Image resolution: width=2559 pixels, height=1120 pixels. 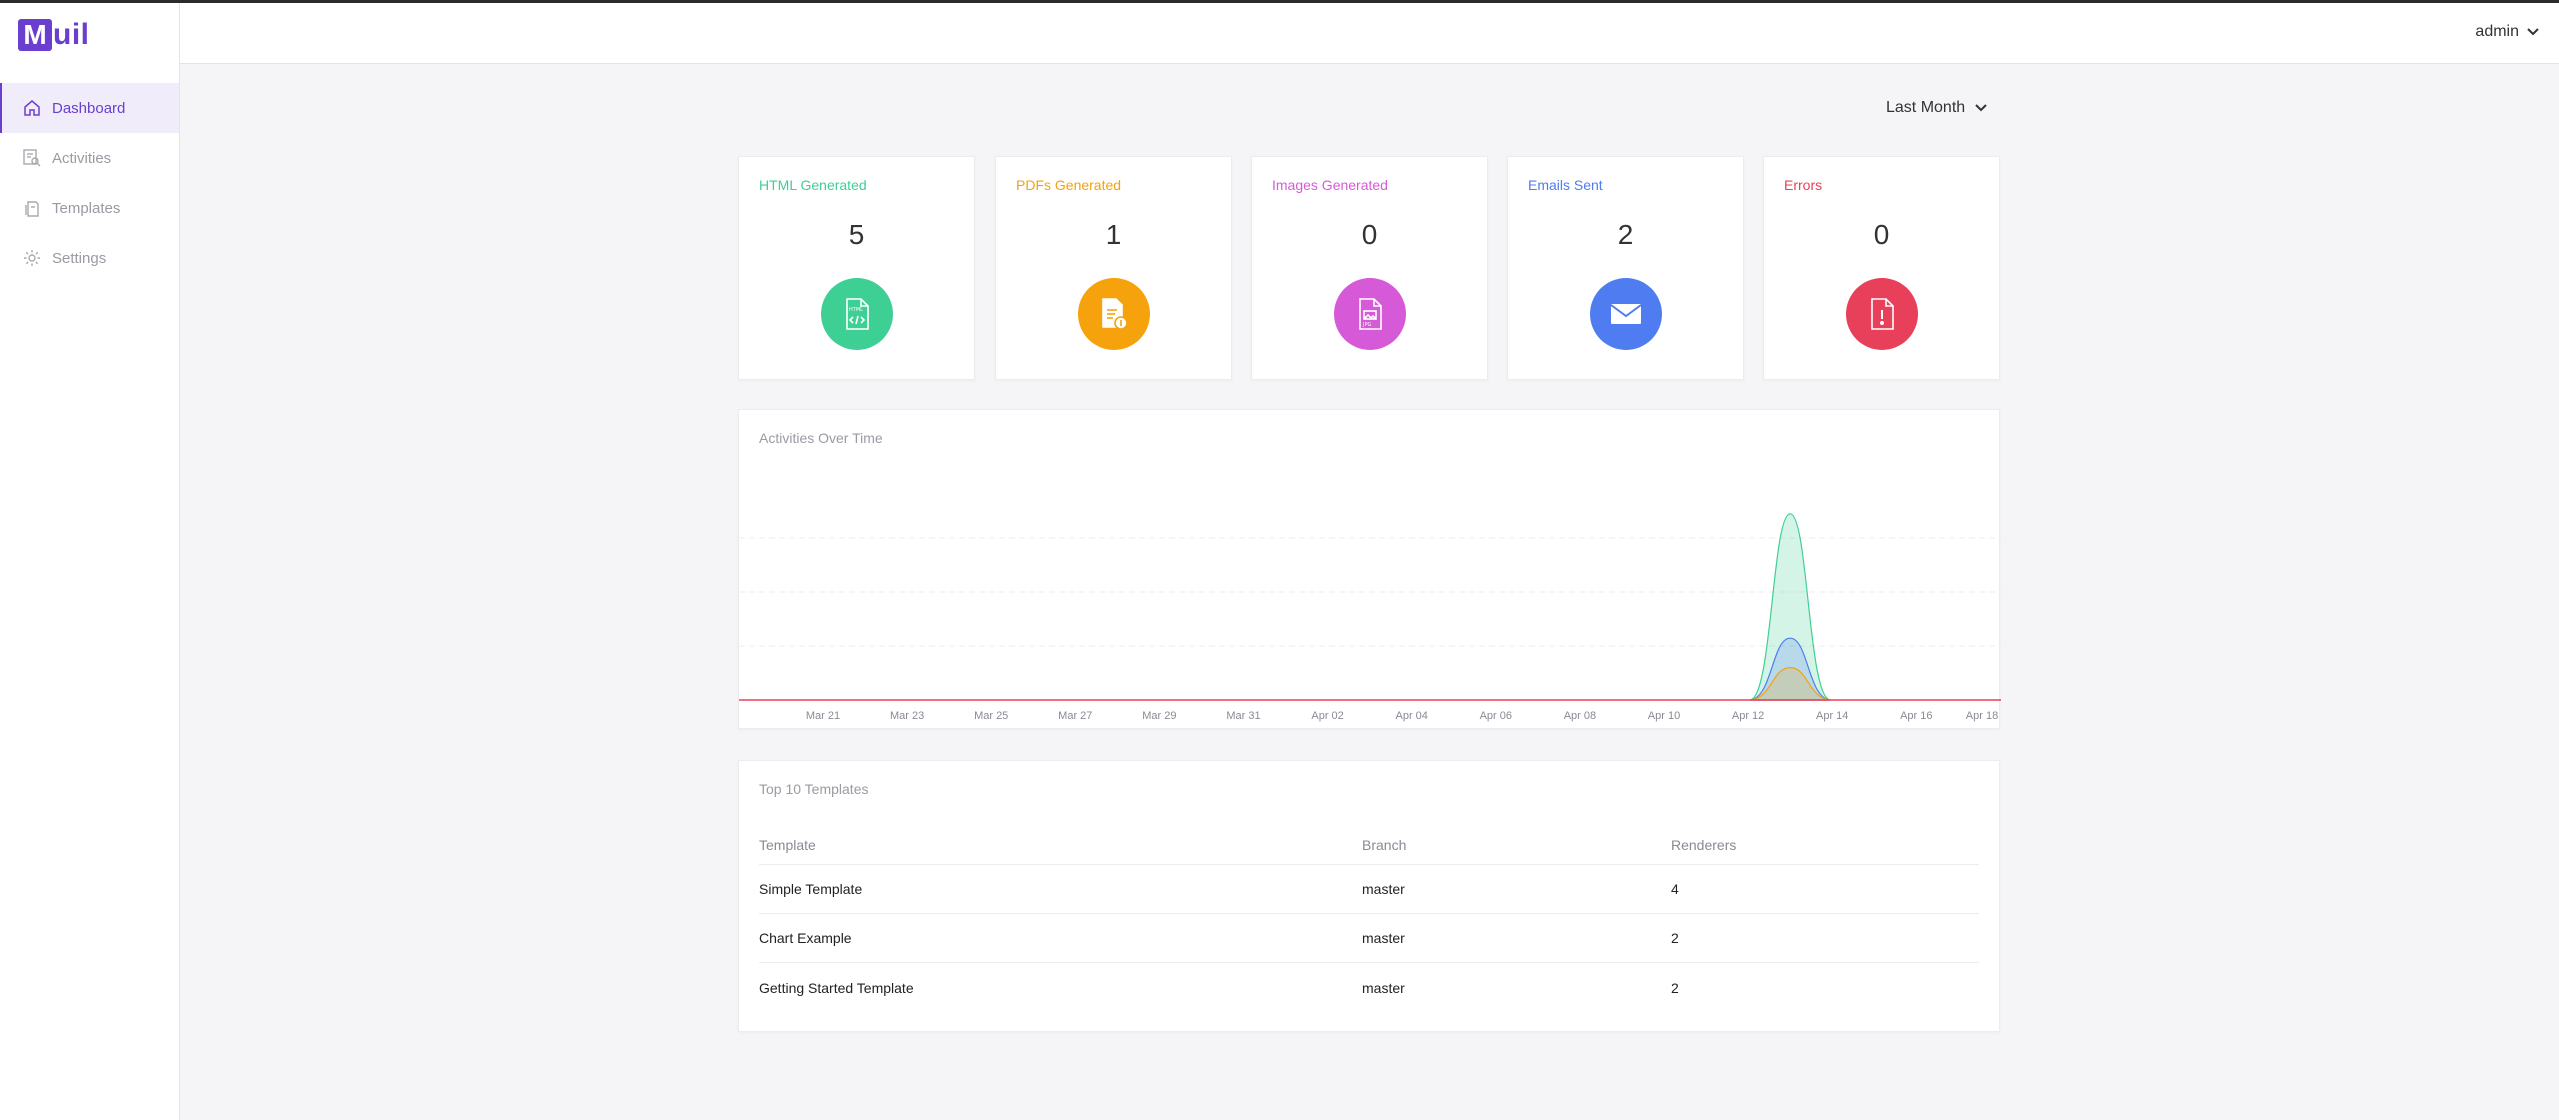 What do you see at coordinates (2497, 31) in the screenshot?
I see `user-name: admin` at bounding box center [2497, 31].